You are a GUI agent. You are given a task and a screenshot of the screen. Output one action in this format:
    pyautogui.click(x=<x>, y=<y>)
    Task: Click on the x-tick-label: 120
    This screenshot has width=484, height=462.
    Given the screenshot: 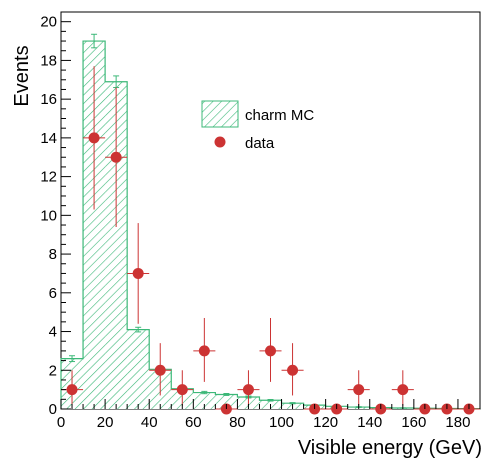 What is the action you would take?
    pyautogui.click(x=325, y=422)
    